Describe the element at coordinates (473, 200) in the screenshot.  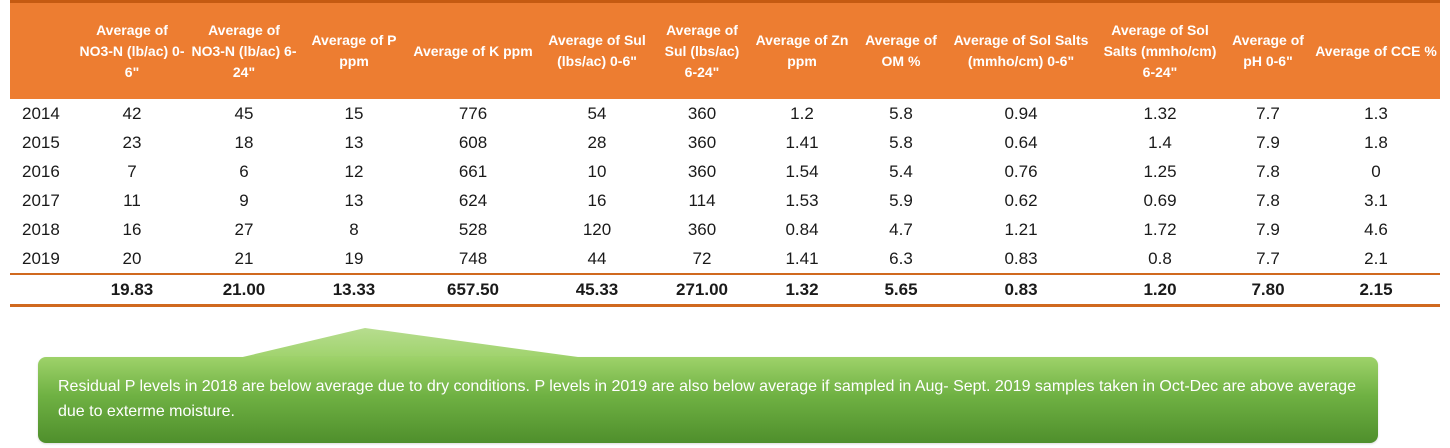
I see `table-cell: 624` at that location.